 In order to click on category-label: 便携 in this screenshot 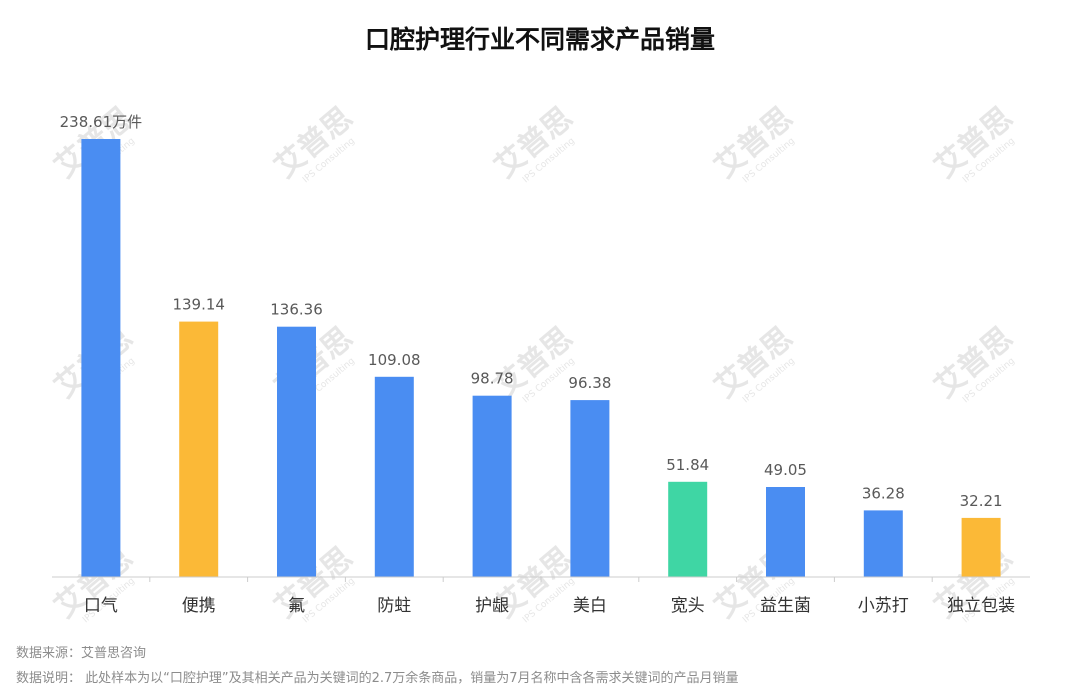, I will do `click(199, 606)`.